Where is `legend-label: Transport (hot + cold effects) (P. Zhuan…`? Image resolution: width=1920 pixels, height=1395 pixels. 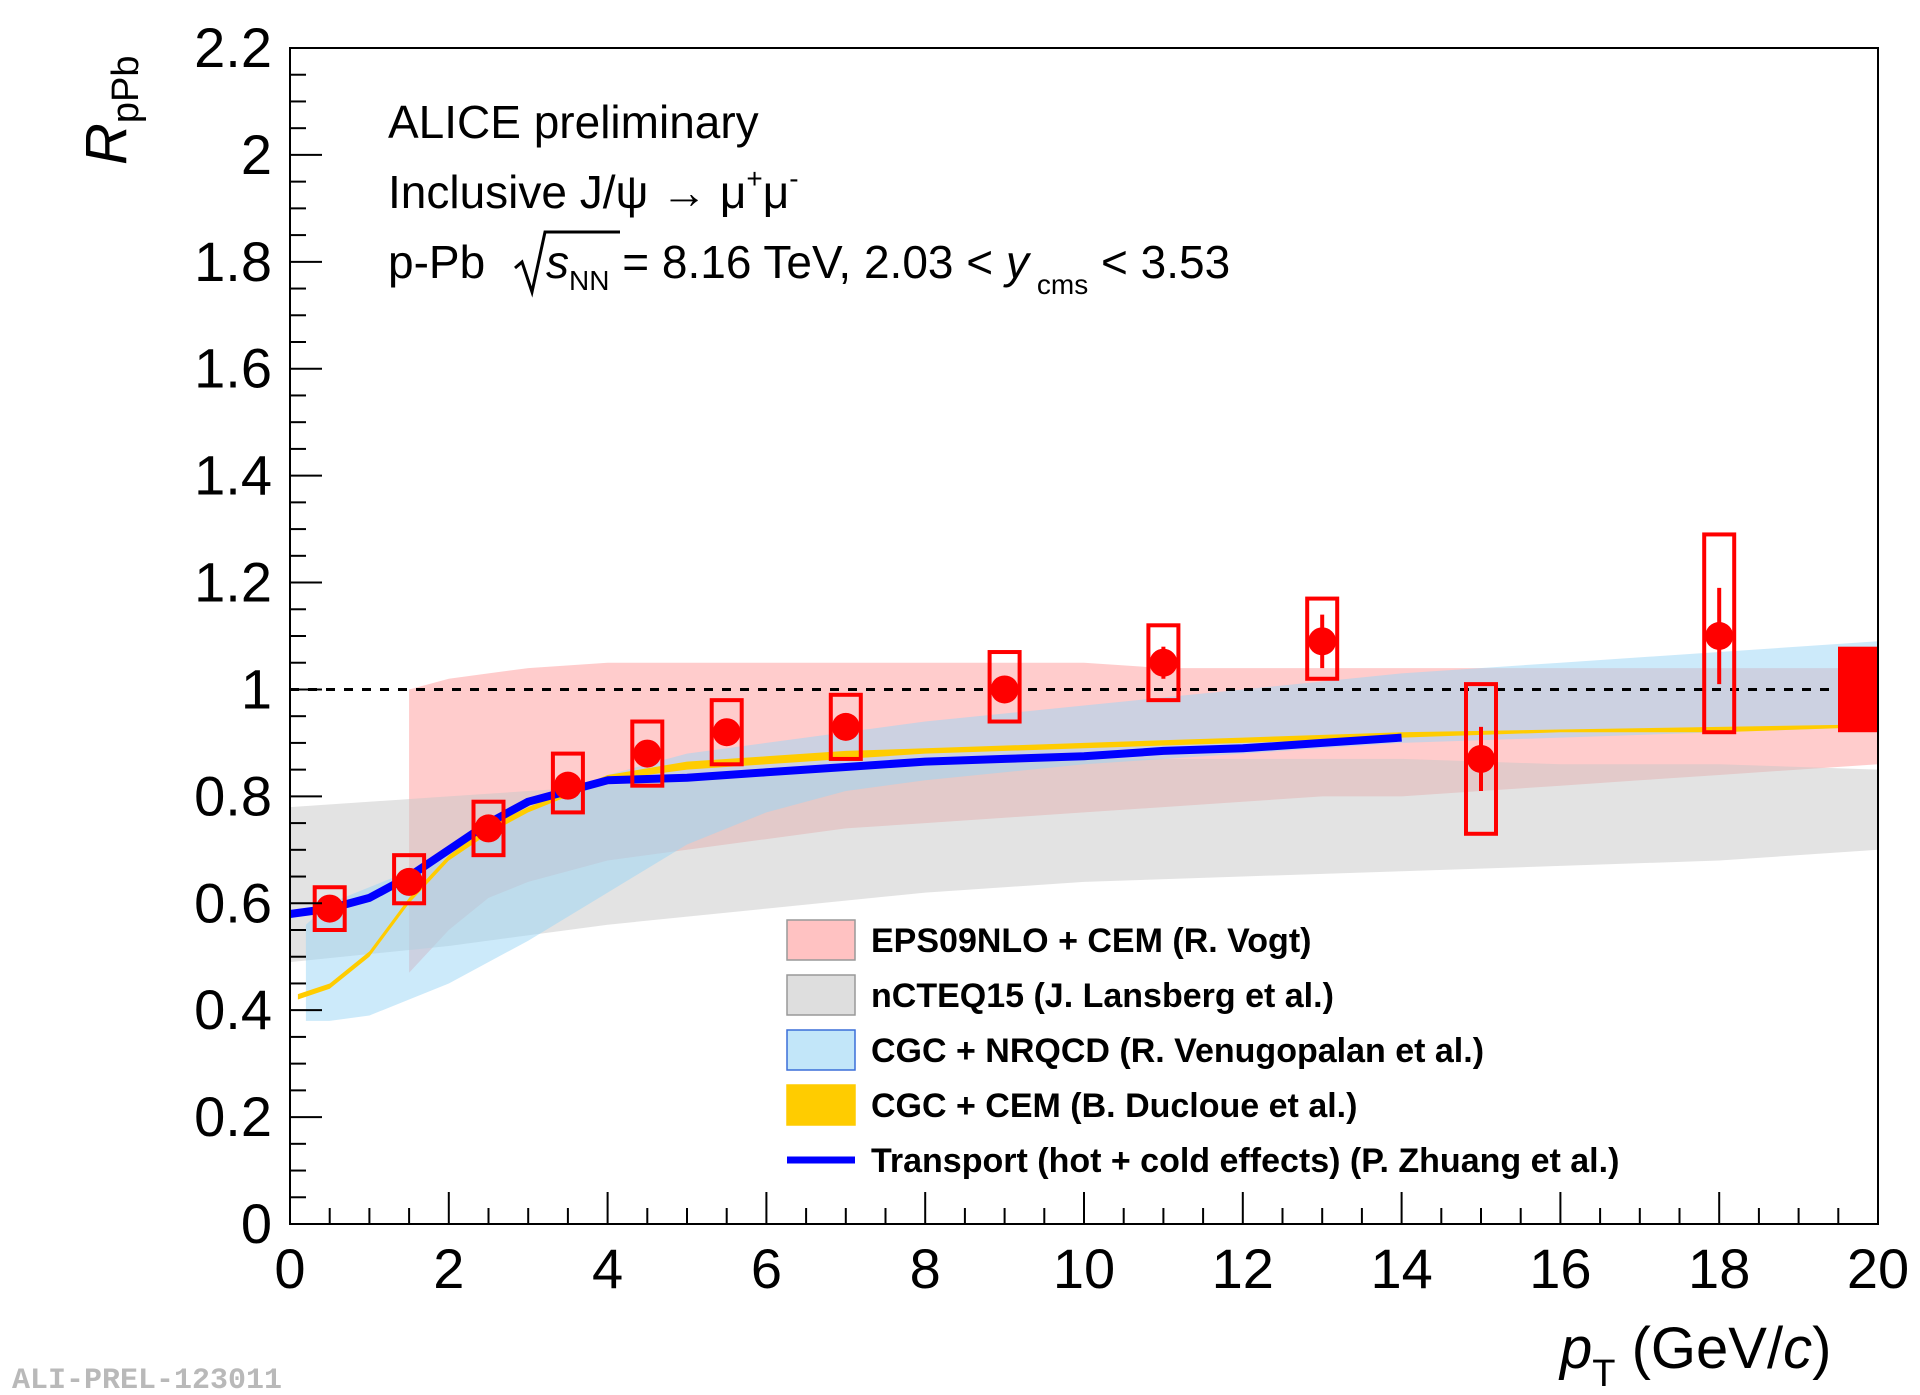 legend-label: Transport (hot + cold effects) (P. Zhuan… is located at coordinates (1245, 1161).